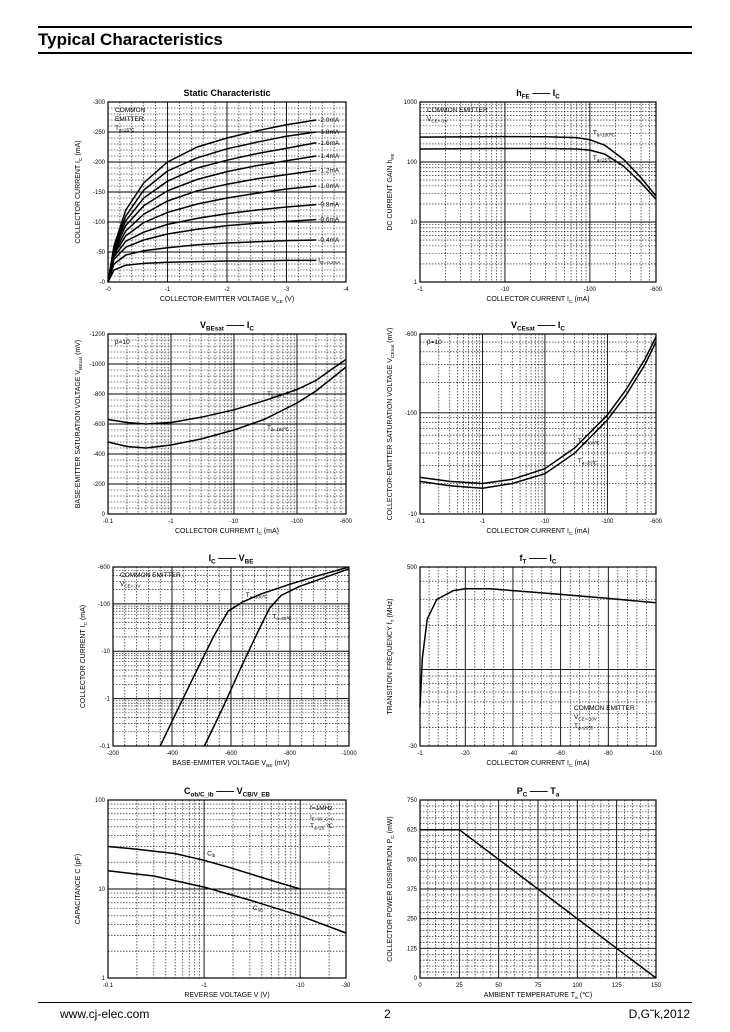  What do you see at coordinates (322, 818) in the screenshot?
I see `chart-annotation: IE=0/I_C=0​` at bounding box center [322, 818].